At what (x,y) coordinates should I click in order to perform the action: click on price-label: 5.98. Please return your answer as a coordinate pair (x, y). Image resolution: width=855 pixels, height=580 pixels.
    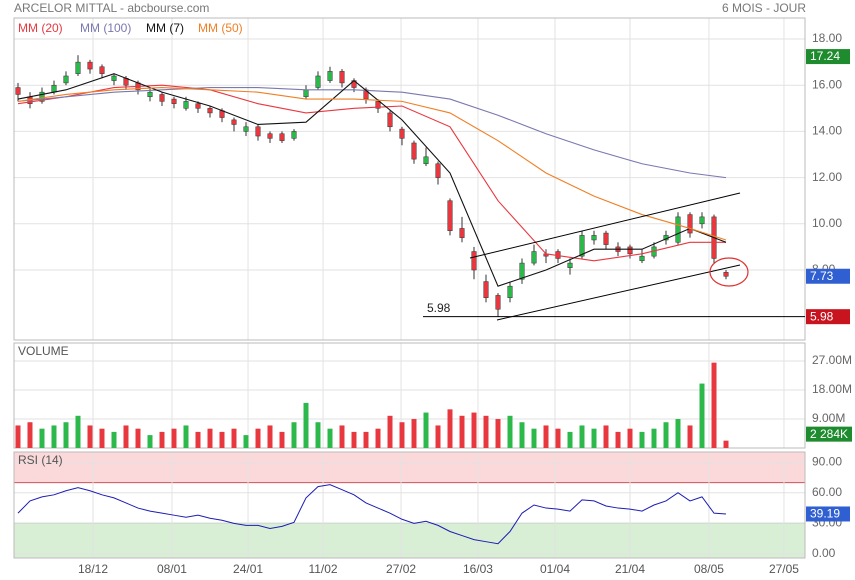
    Looking at the image, I should click on (822, 316).